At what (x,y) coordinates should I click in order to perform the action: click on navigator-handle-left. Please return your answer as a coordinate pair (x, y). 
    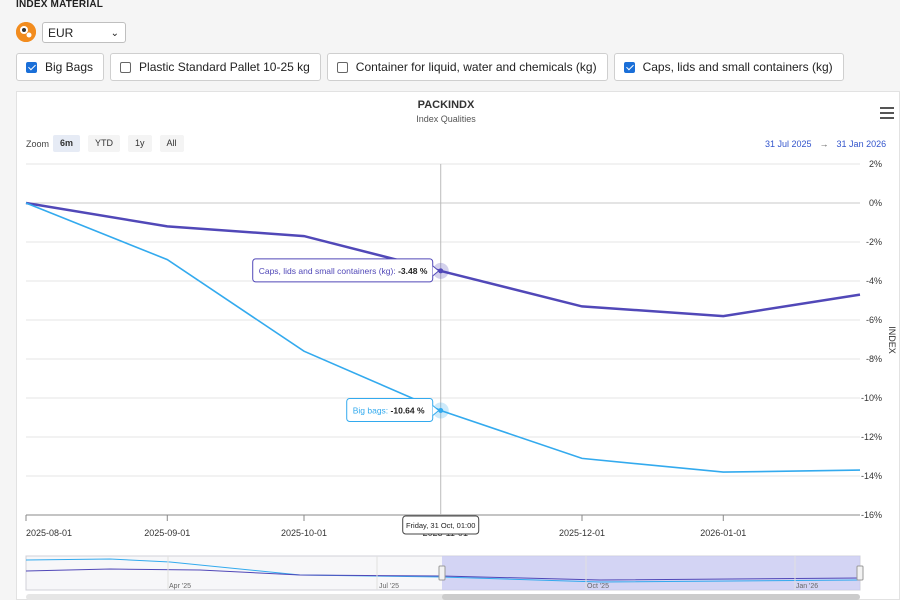
    Looking at the image, I should click on (442, 573).